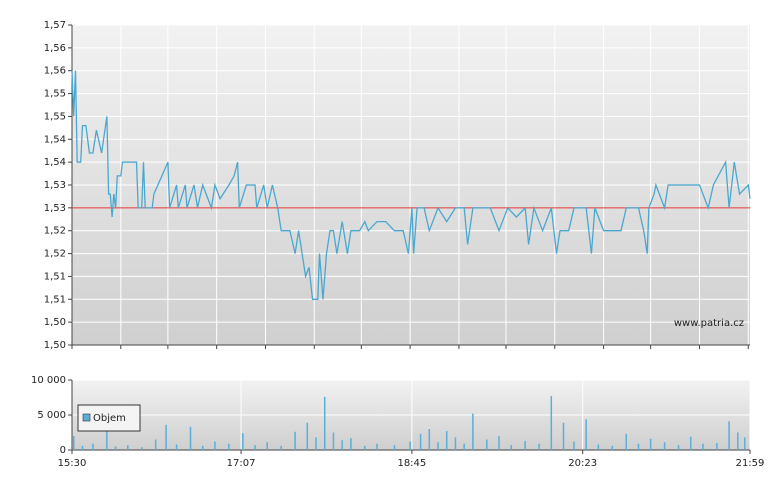  Describe the element at coordinates (55, 25) in the screenshot. I see `y-tick-label: 1,57` at that location.